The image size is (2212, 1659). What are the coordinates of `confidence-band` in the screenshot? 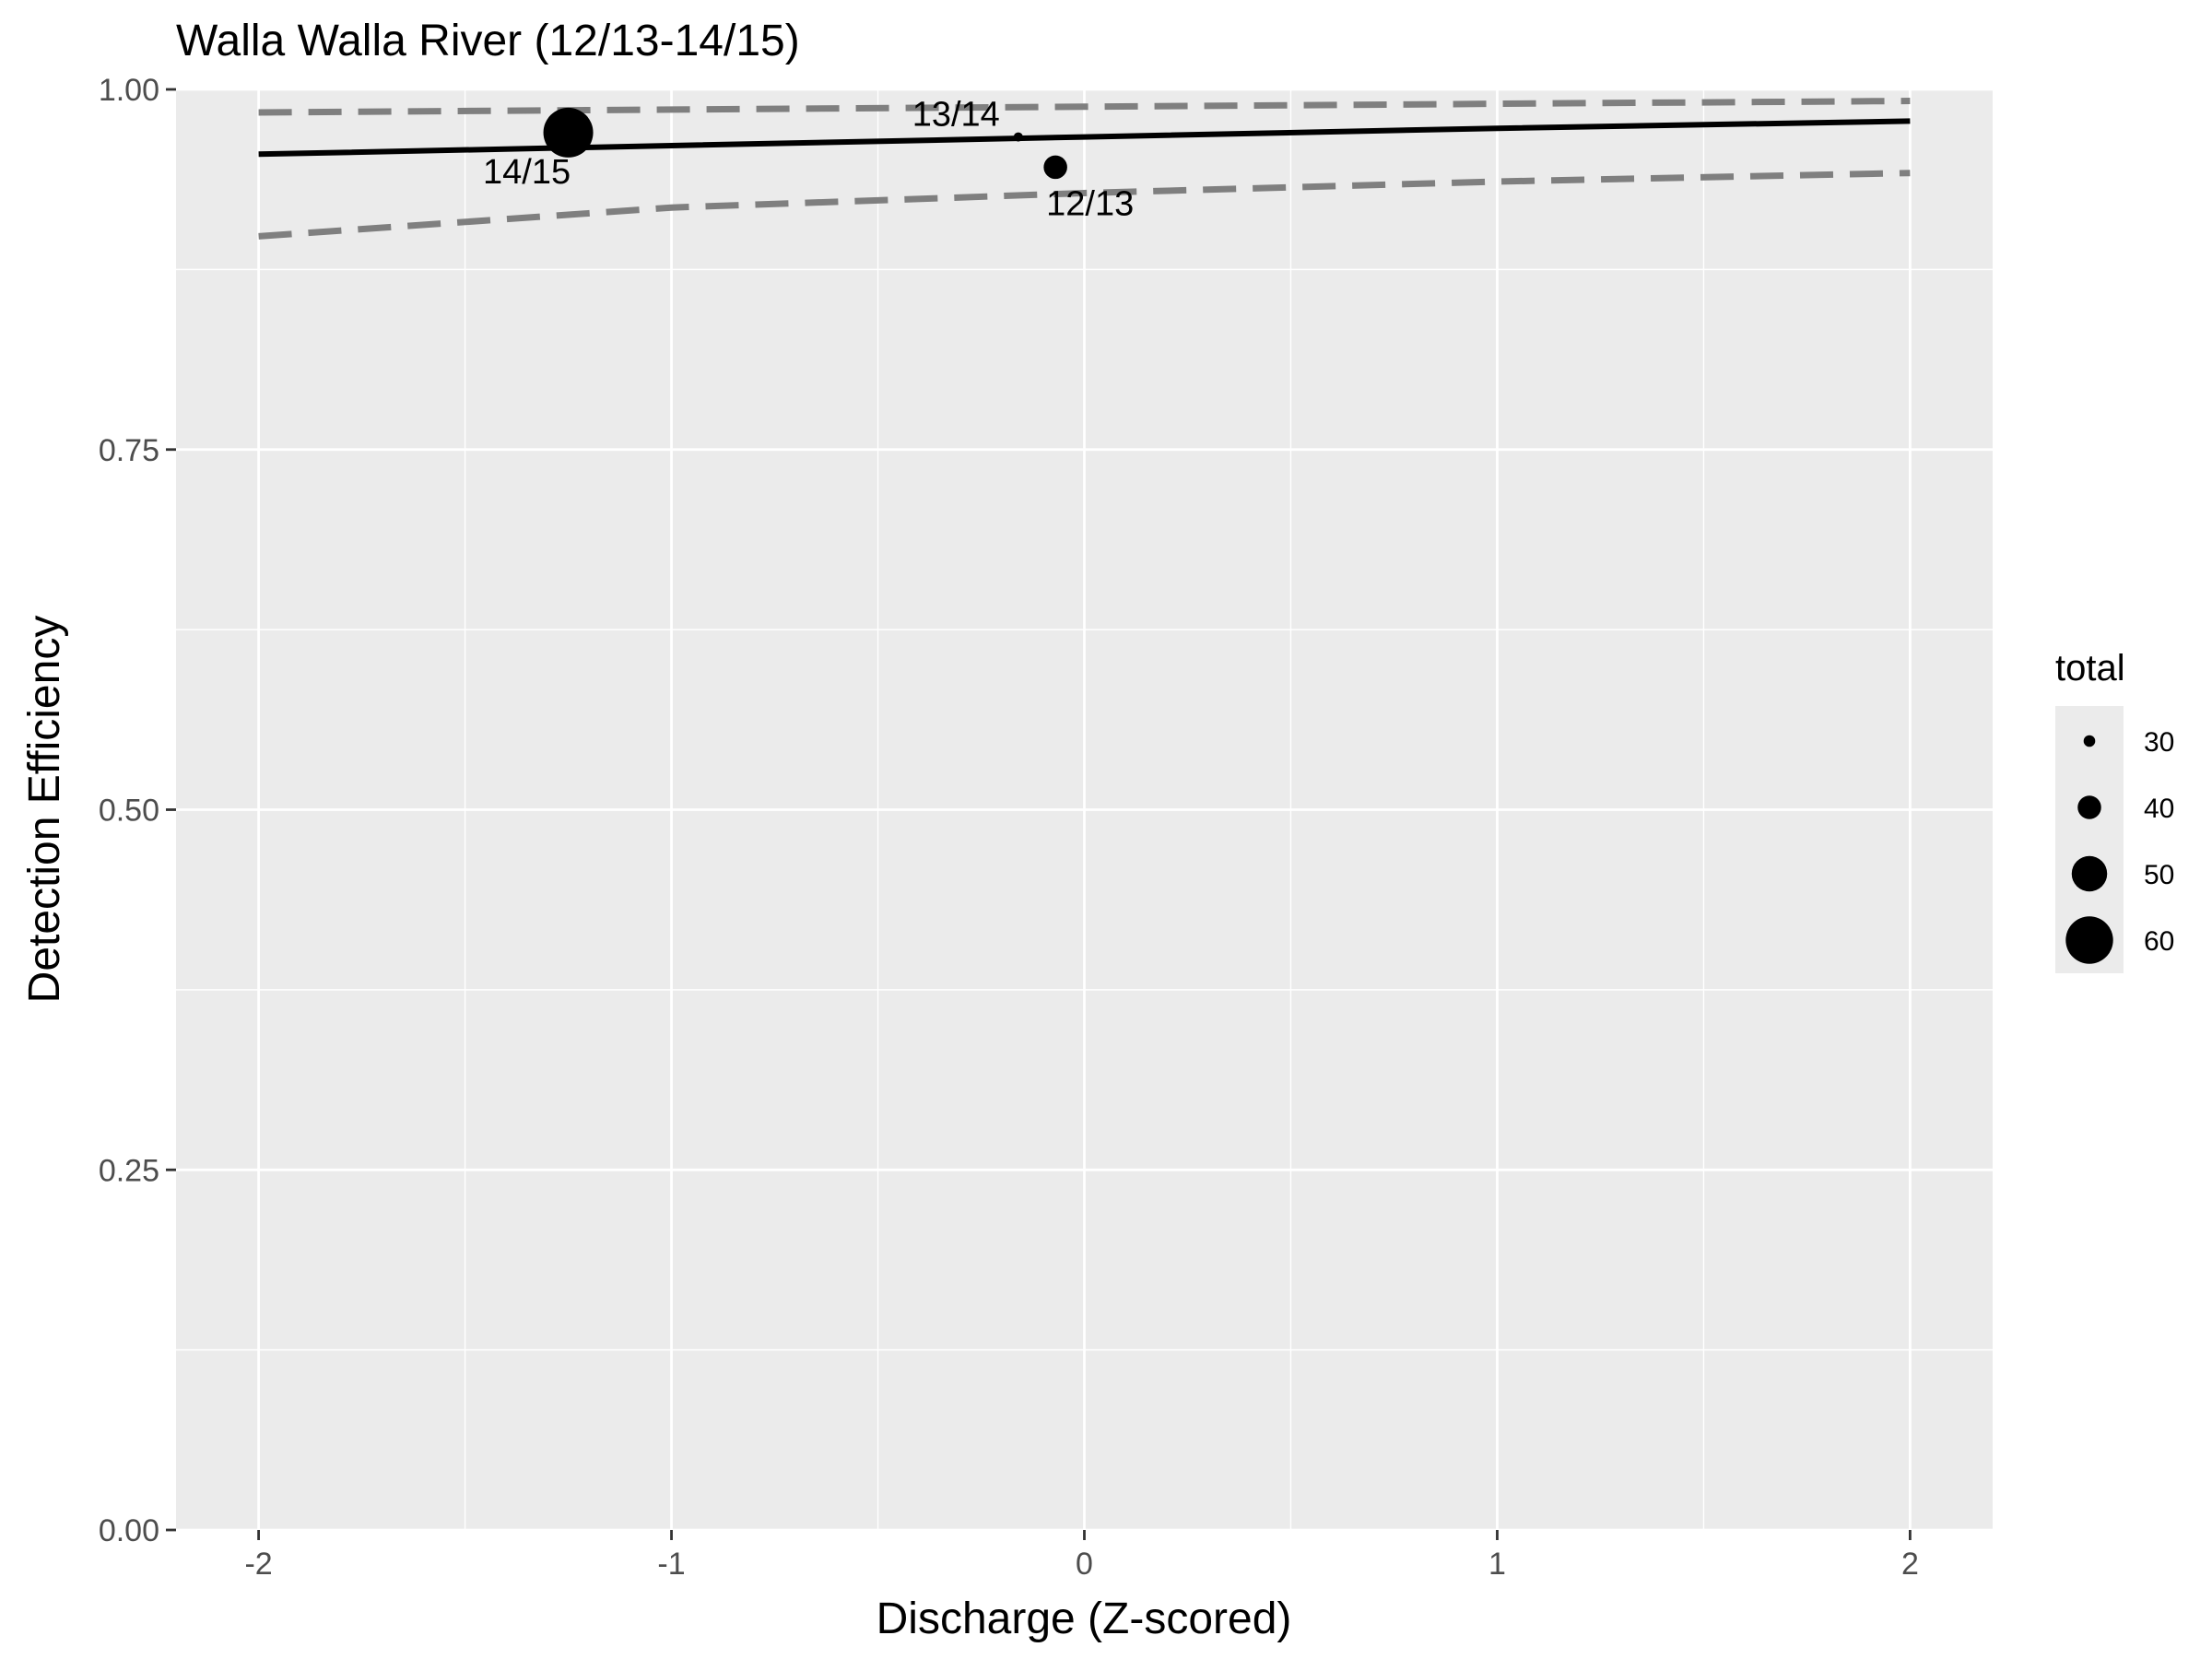 It's located at (1084, 169).